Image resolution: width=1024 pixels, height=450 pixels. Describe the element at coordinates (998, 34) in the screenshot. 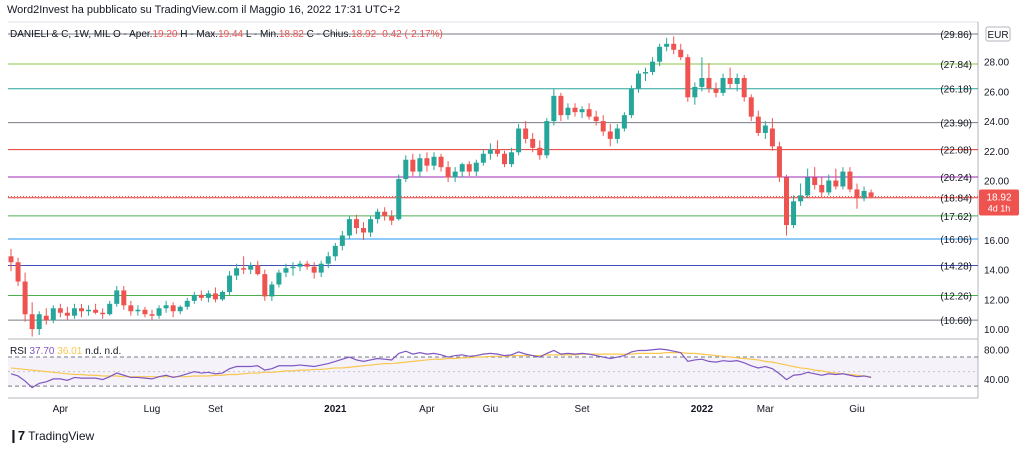

I see `currency-box` at that location.